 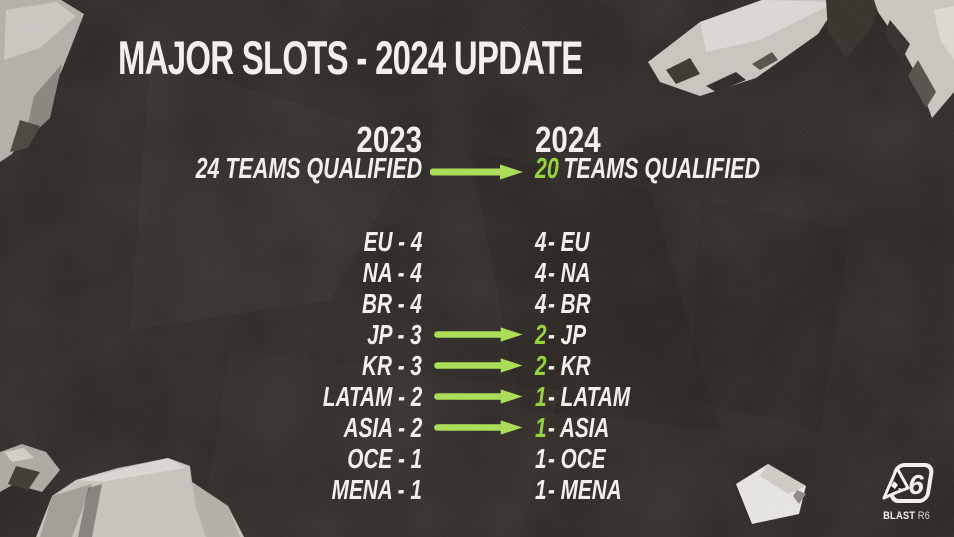 I want to click on row-new-value: 1- LATAM, so click(x=667, y=396).